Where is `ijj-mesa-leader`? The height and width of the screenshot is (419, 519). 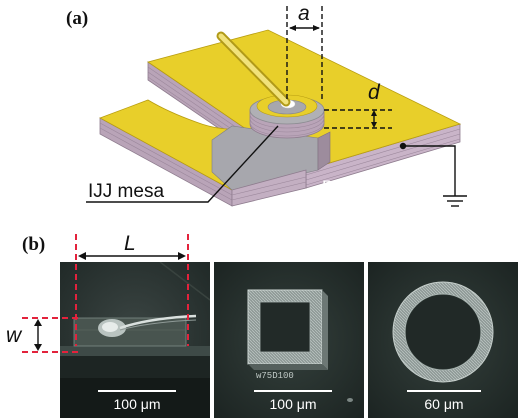 ijj-mesa-leader is located at coordinates (182, 164).